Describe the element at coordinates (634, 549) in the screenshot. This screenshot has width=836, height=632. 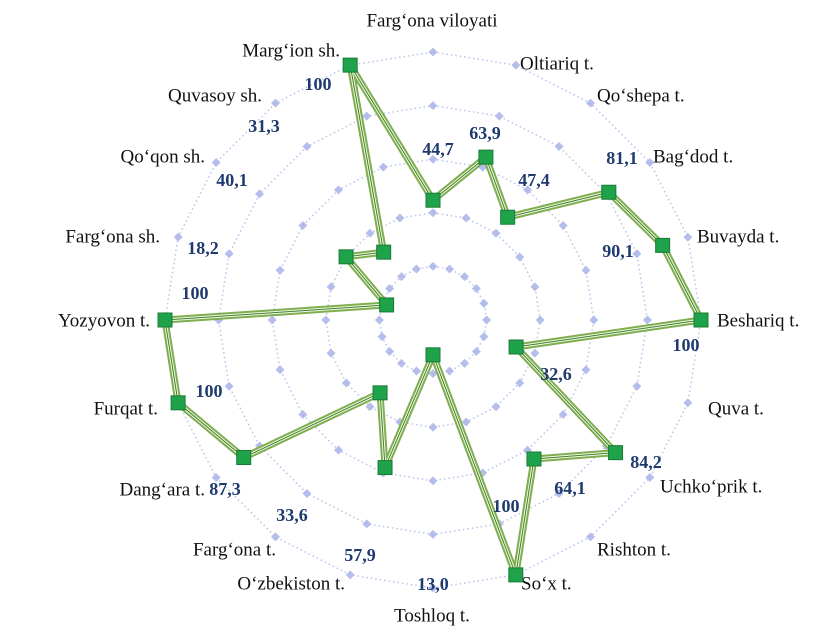
I see `category-label: Rishton t.` at that location.